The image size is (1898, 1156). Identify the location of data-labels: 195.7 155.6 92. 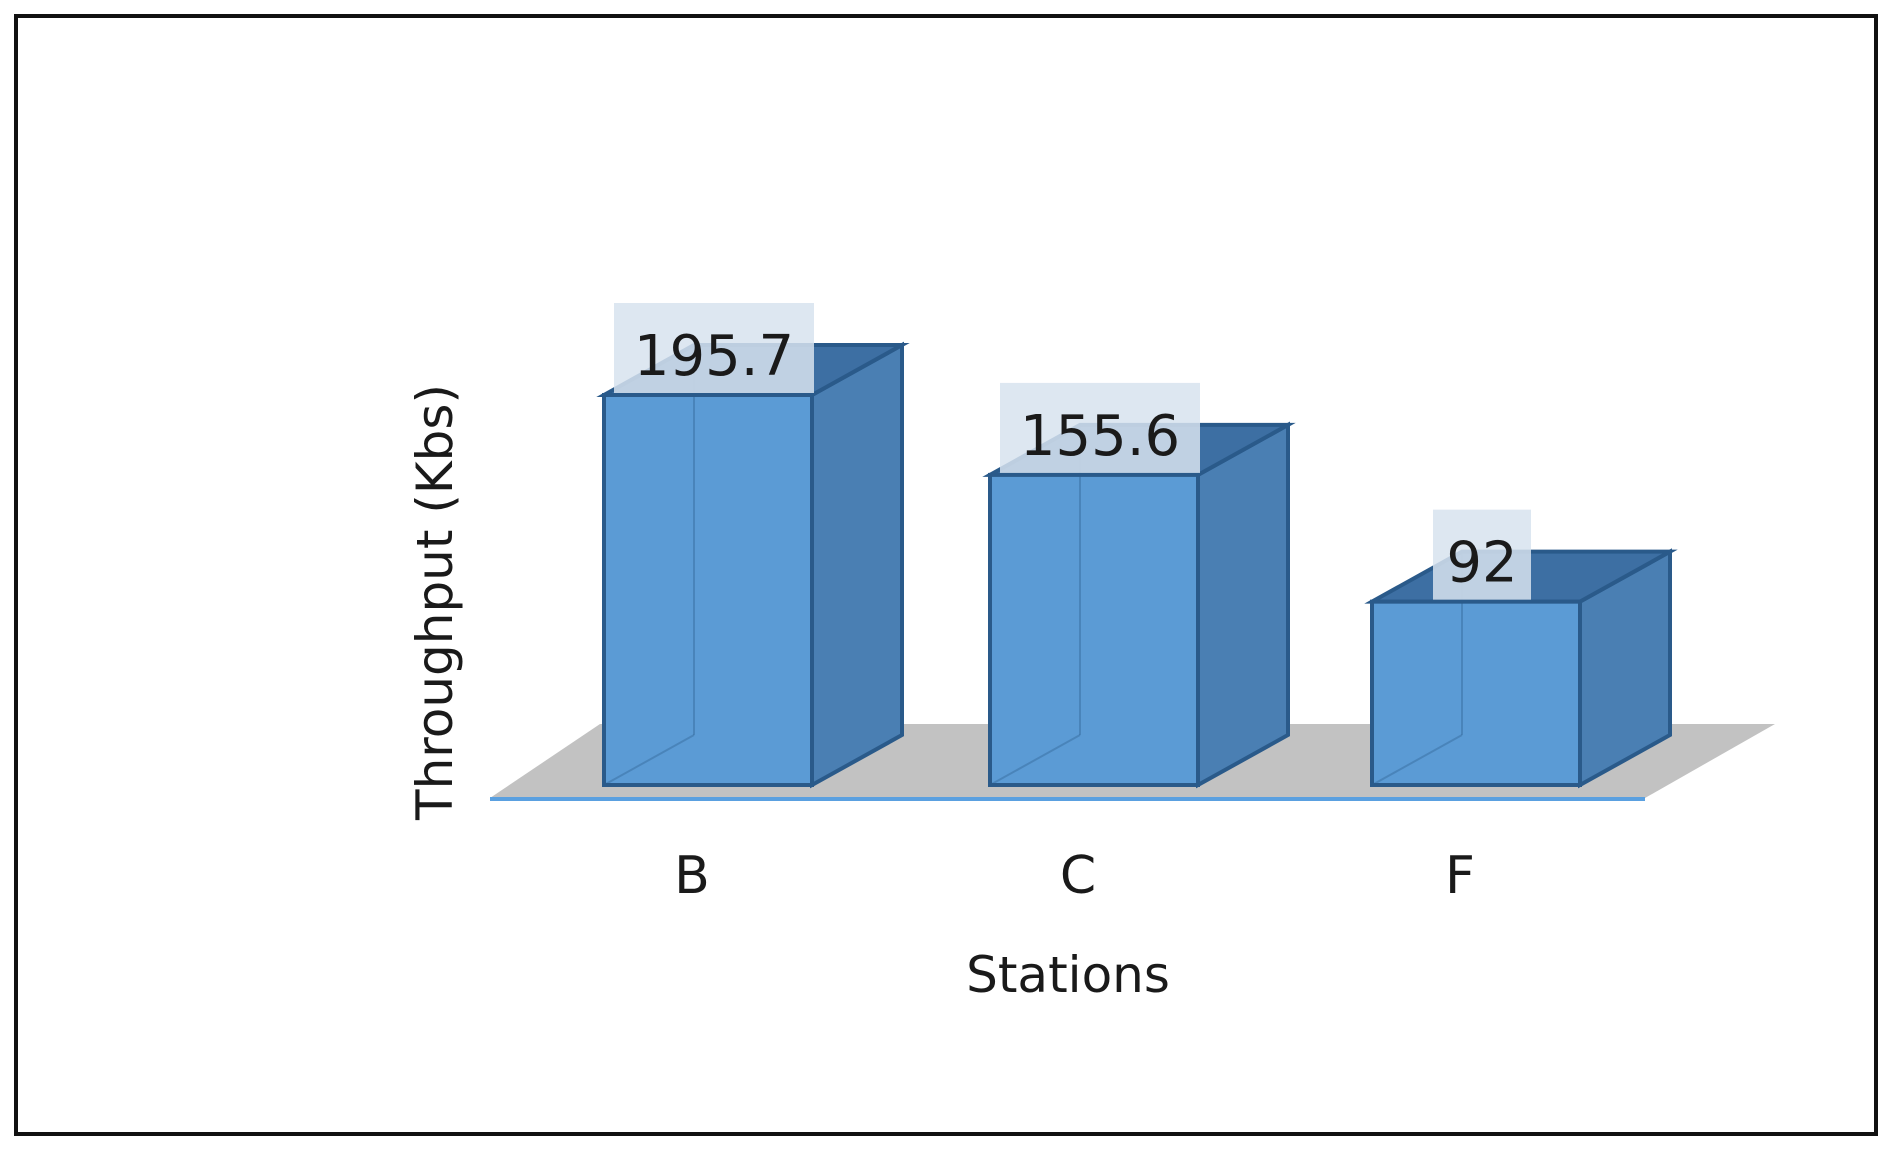
(1072, 451).